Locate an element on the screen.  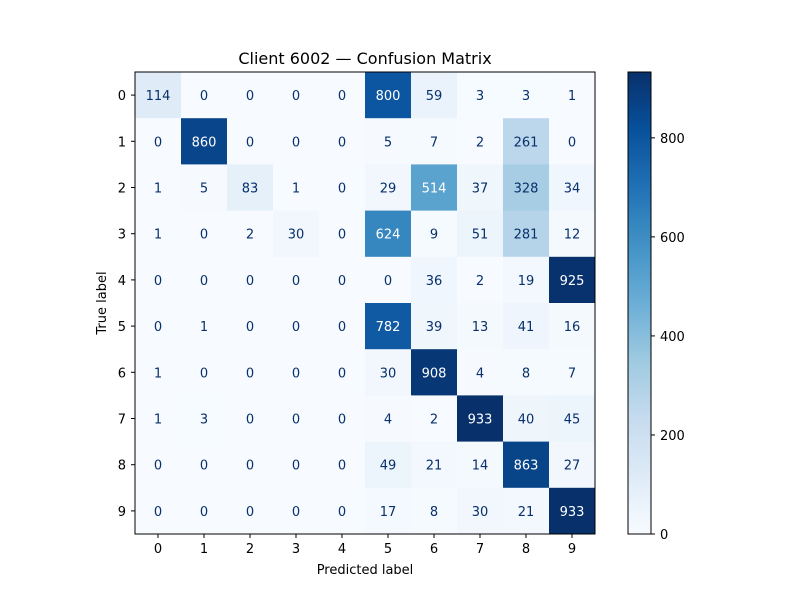
x-tick-label: 6 is located at coordinates (434, 549).